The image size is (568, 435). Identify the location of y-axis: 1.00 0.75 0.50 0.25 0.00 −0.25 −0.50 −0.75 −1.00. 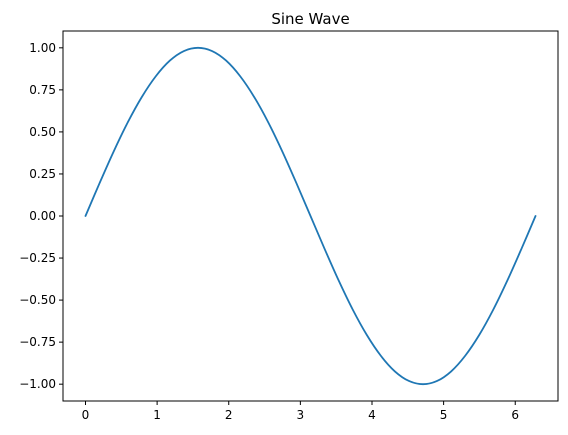
(41, 216).